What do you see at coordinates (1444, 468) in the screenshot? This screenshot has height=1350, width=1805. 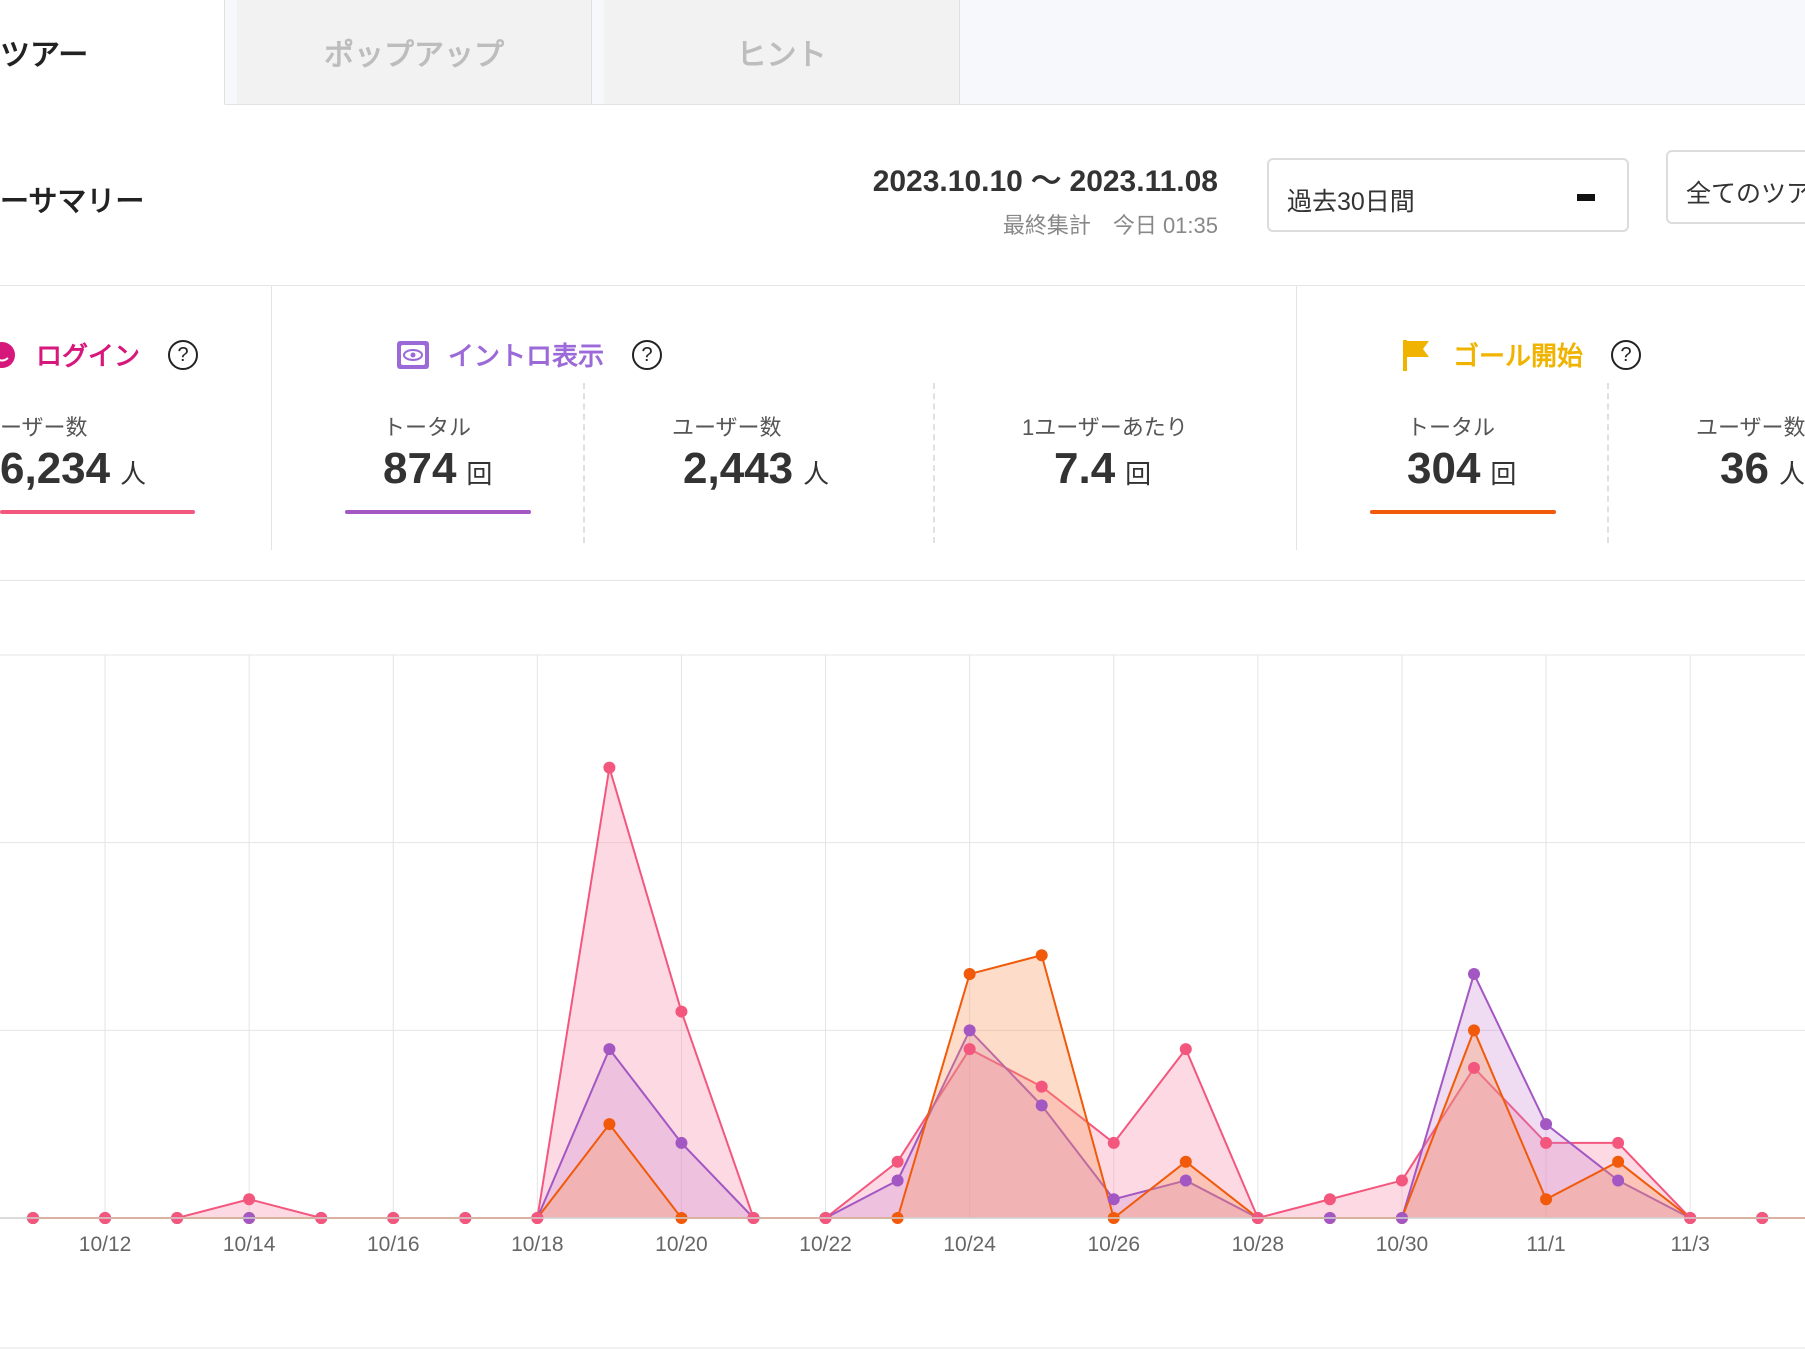 I see `goal-total-number: 304` at bounding box center [1444, 468].